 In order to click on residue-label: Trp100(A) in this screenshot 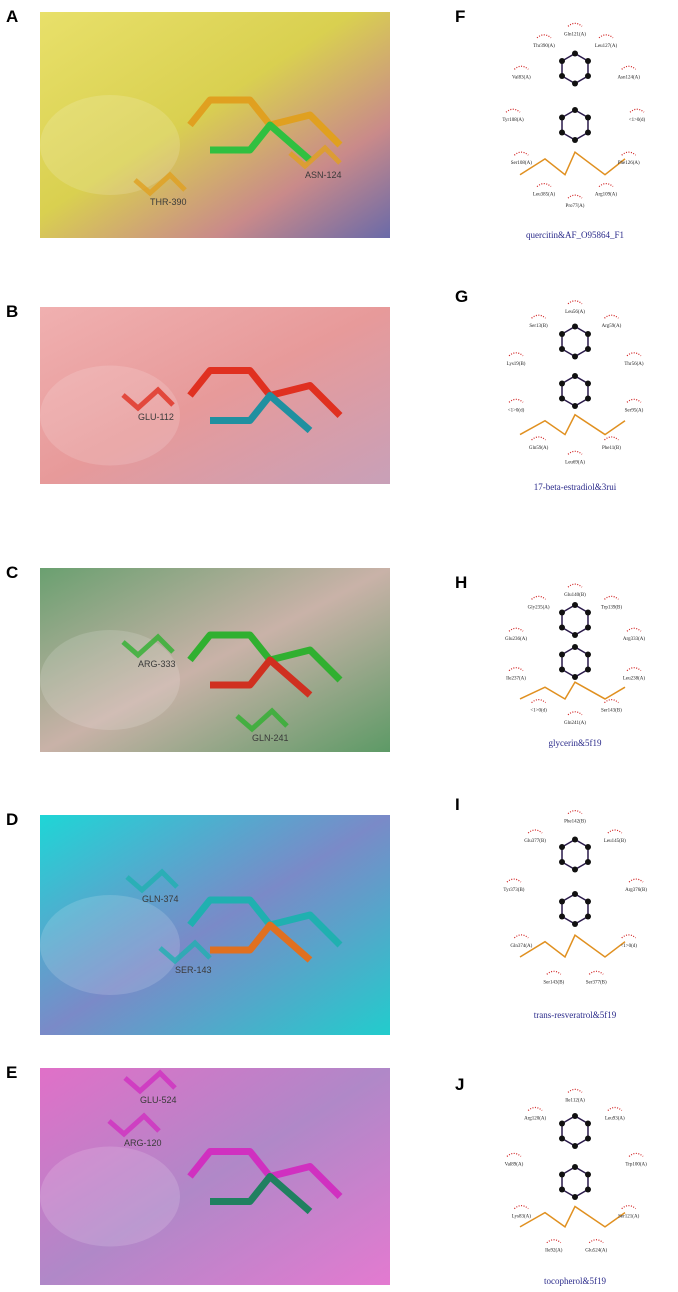, I will do `click(636, 1164)`.